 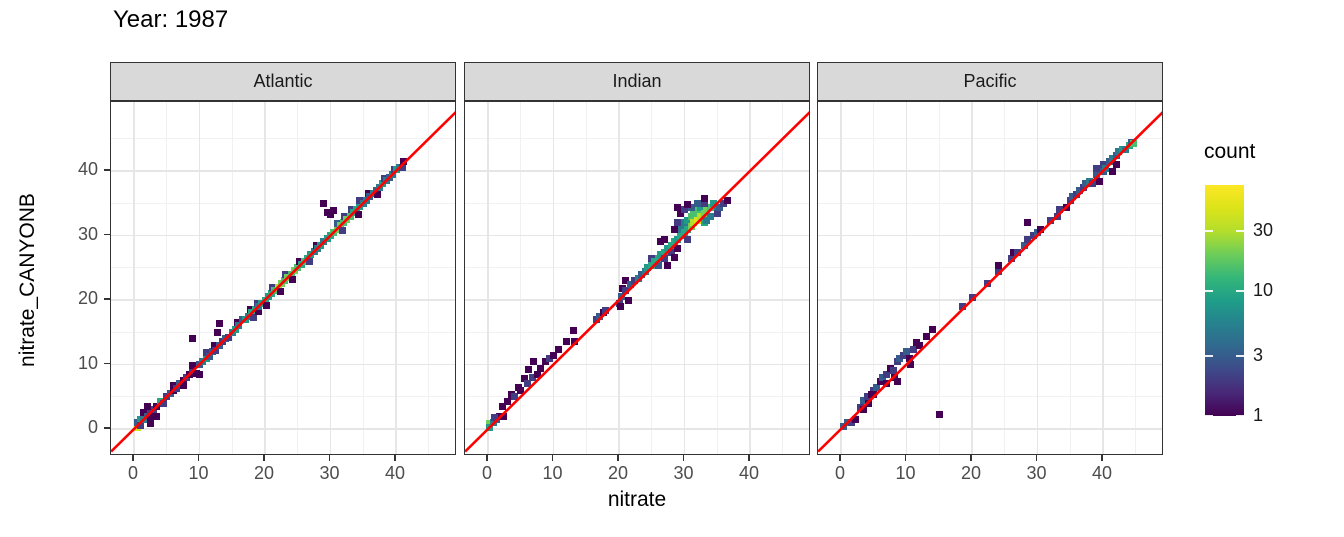 I want to click on facet-strip-indian: Indian, so click(x=637, y=81).